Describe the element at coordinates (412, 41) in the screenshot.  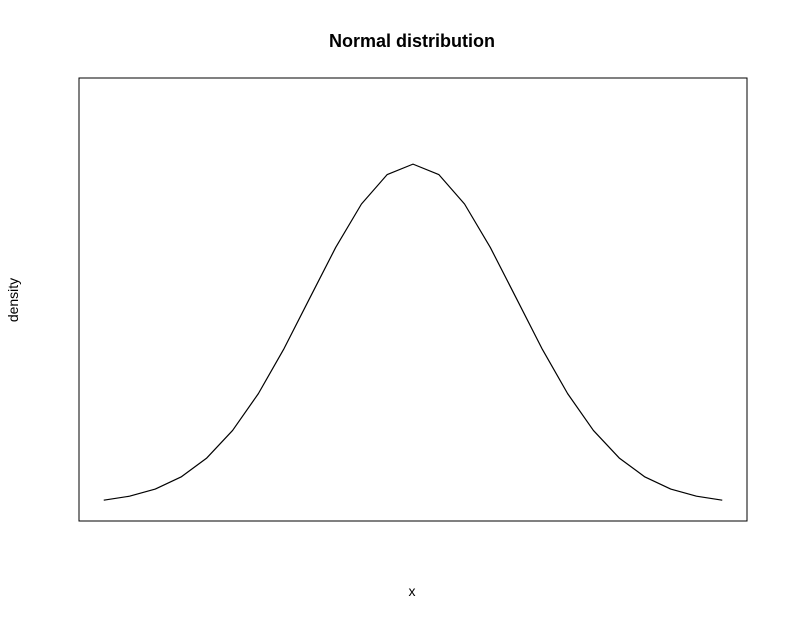
I see `chart-title: Normal distribution` at that location.